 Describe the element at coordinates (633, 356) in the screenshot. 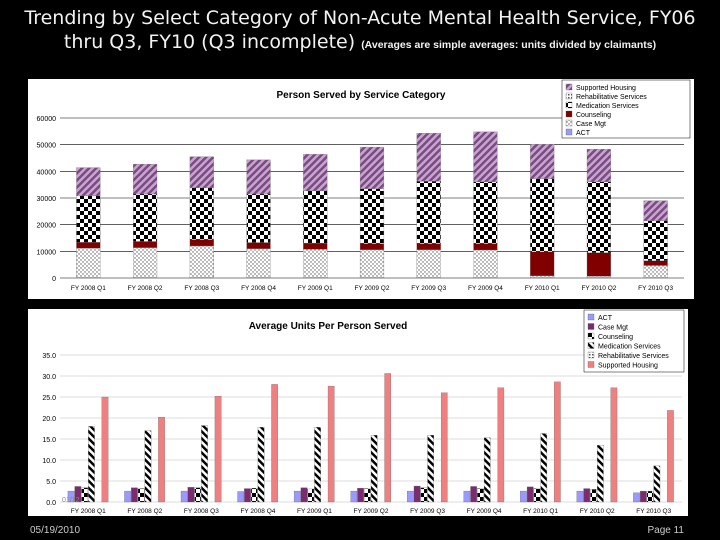

I see `chart2-legend-label: Rehabilitative Services` at that location.